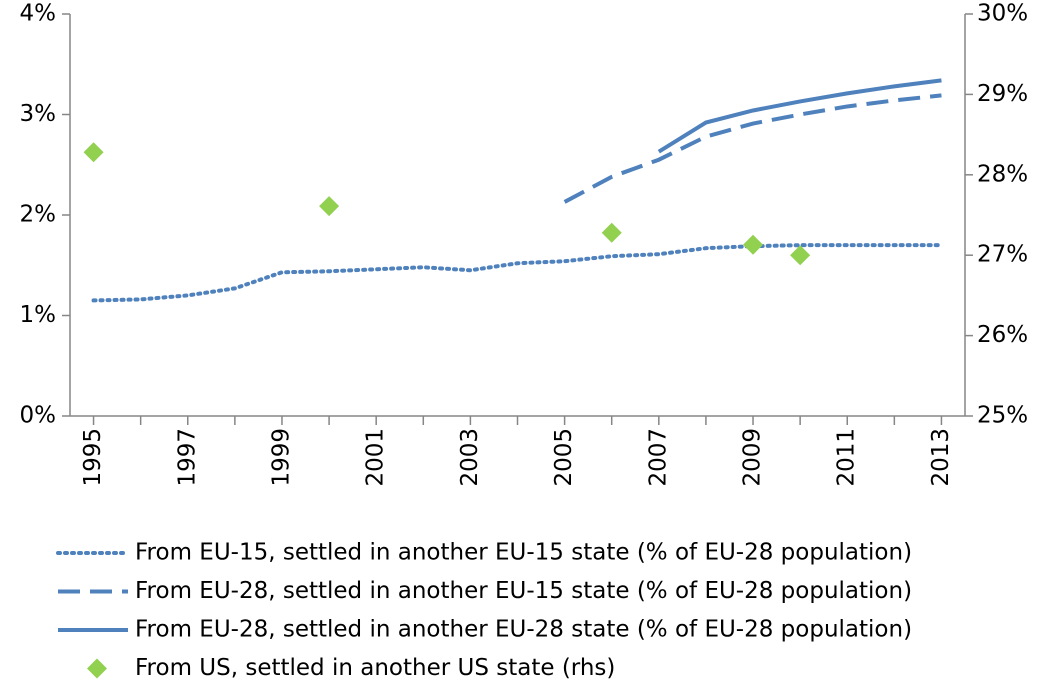  Describe the element at coordinates (376, 457) in the screenshot. I see `x-tick-label: 2001` at that location.